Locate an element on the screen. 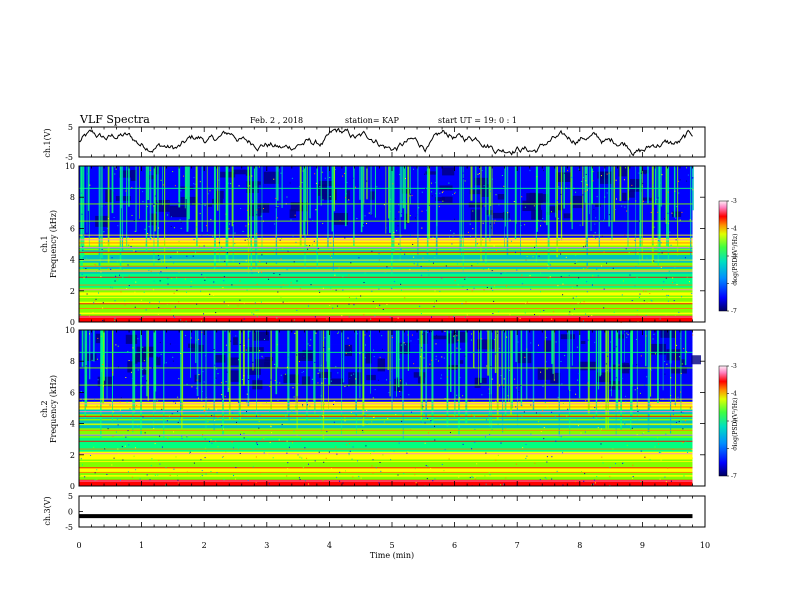 Image resolution: width=792 pixels, height=612 pixels. ch1-spectrogram-freq-band is located at coordinates (386, 299).